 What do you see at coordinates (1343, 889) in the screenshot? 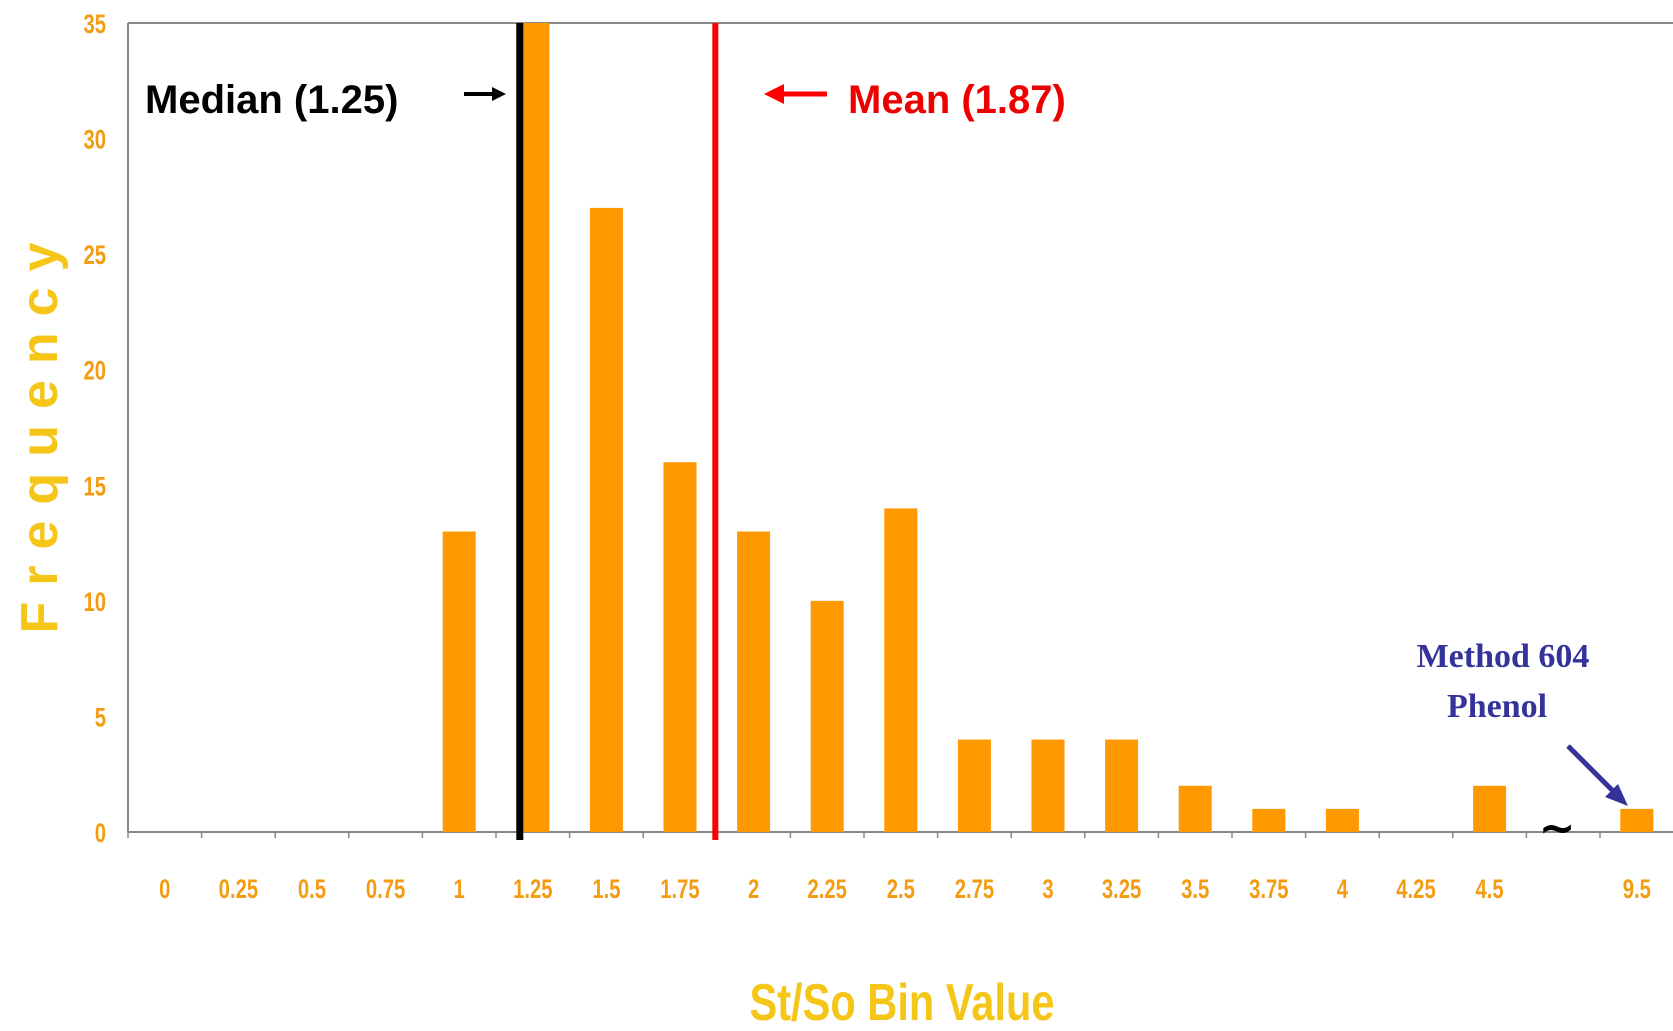
I see `x-tick-label: 4` at bounding box center [1343, 889].